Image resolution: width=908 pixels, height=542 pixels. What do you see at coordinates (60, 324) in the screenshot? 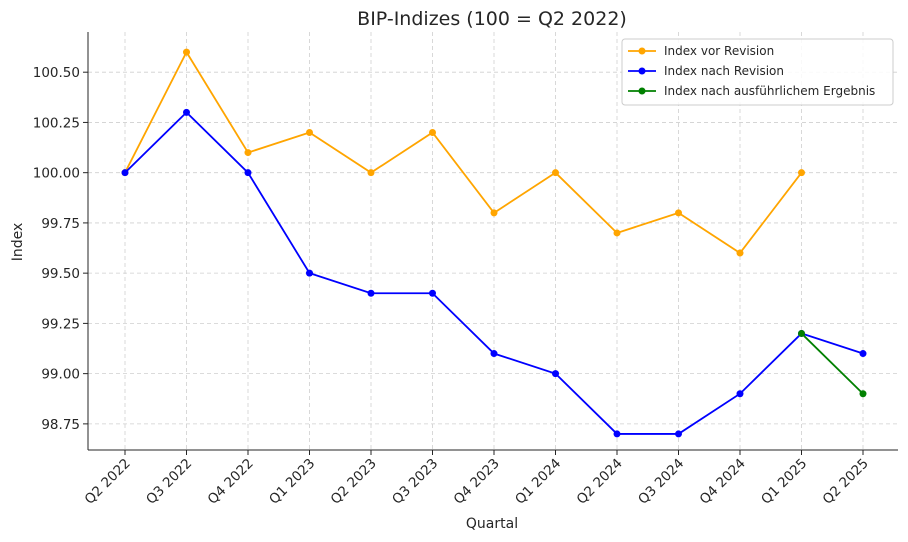
I see `y-tick-label: 99.25` at bounding box center [60, 324].